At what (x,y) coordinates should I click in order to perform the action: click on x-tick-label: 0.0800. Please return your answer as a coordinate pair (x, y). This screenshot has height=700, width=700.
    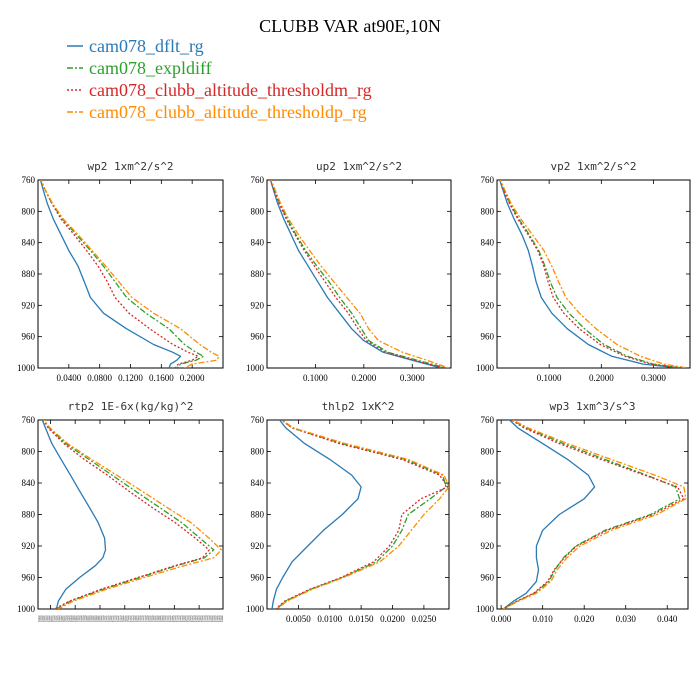
    Looking at the image, I should click on (99, 378).